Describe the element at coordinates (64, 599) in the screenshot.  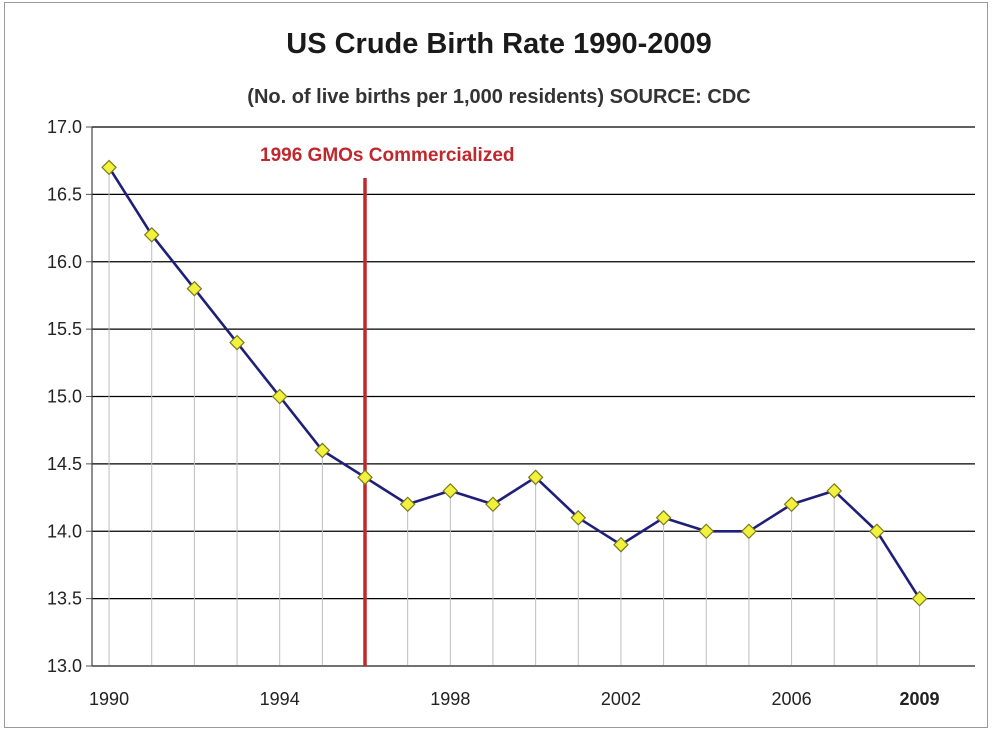
I see `y-tick-label: 13.5` at that location.